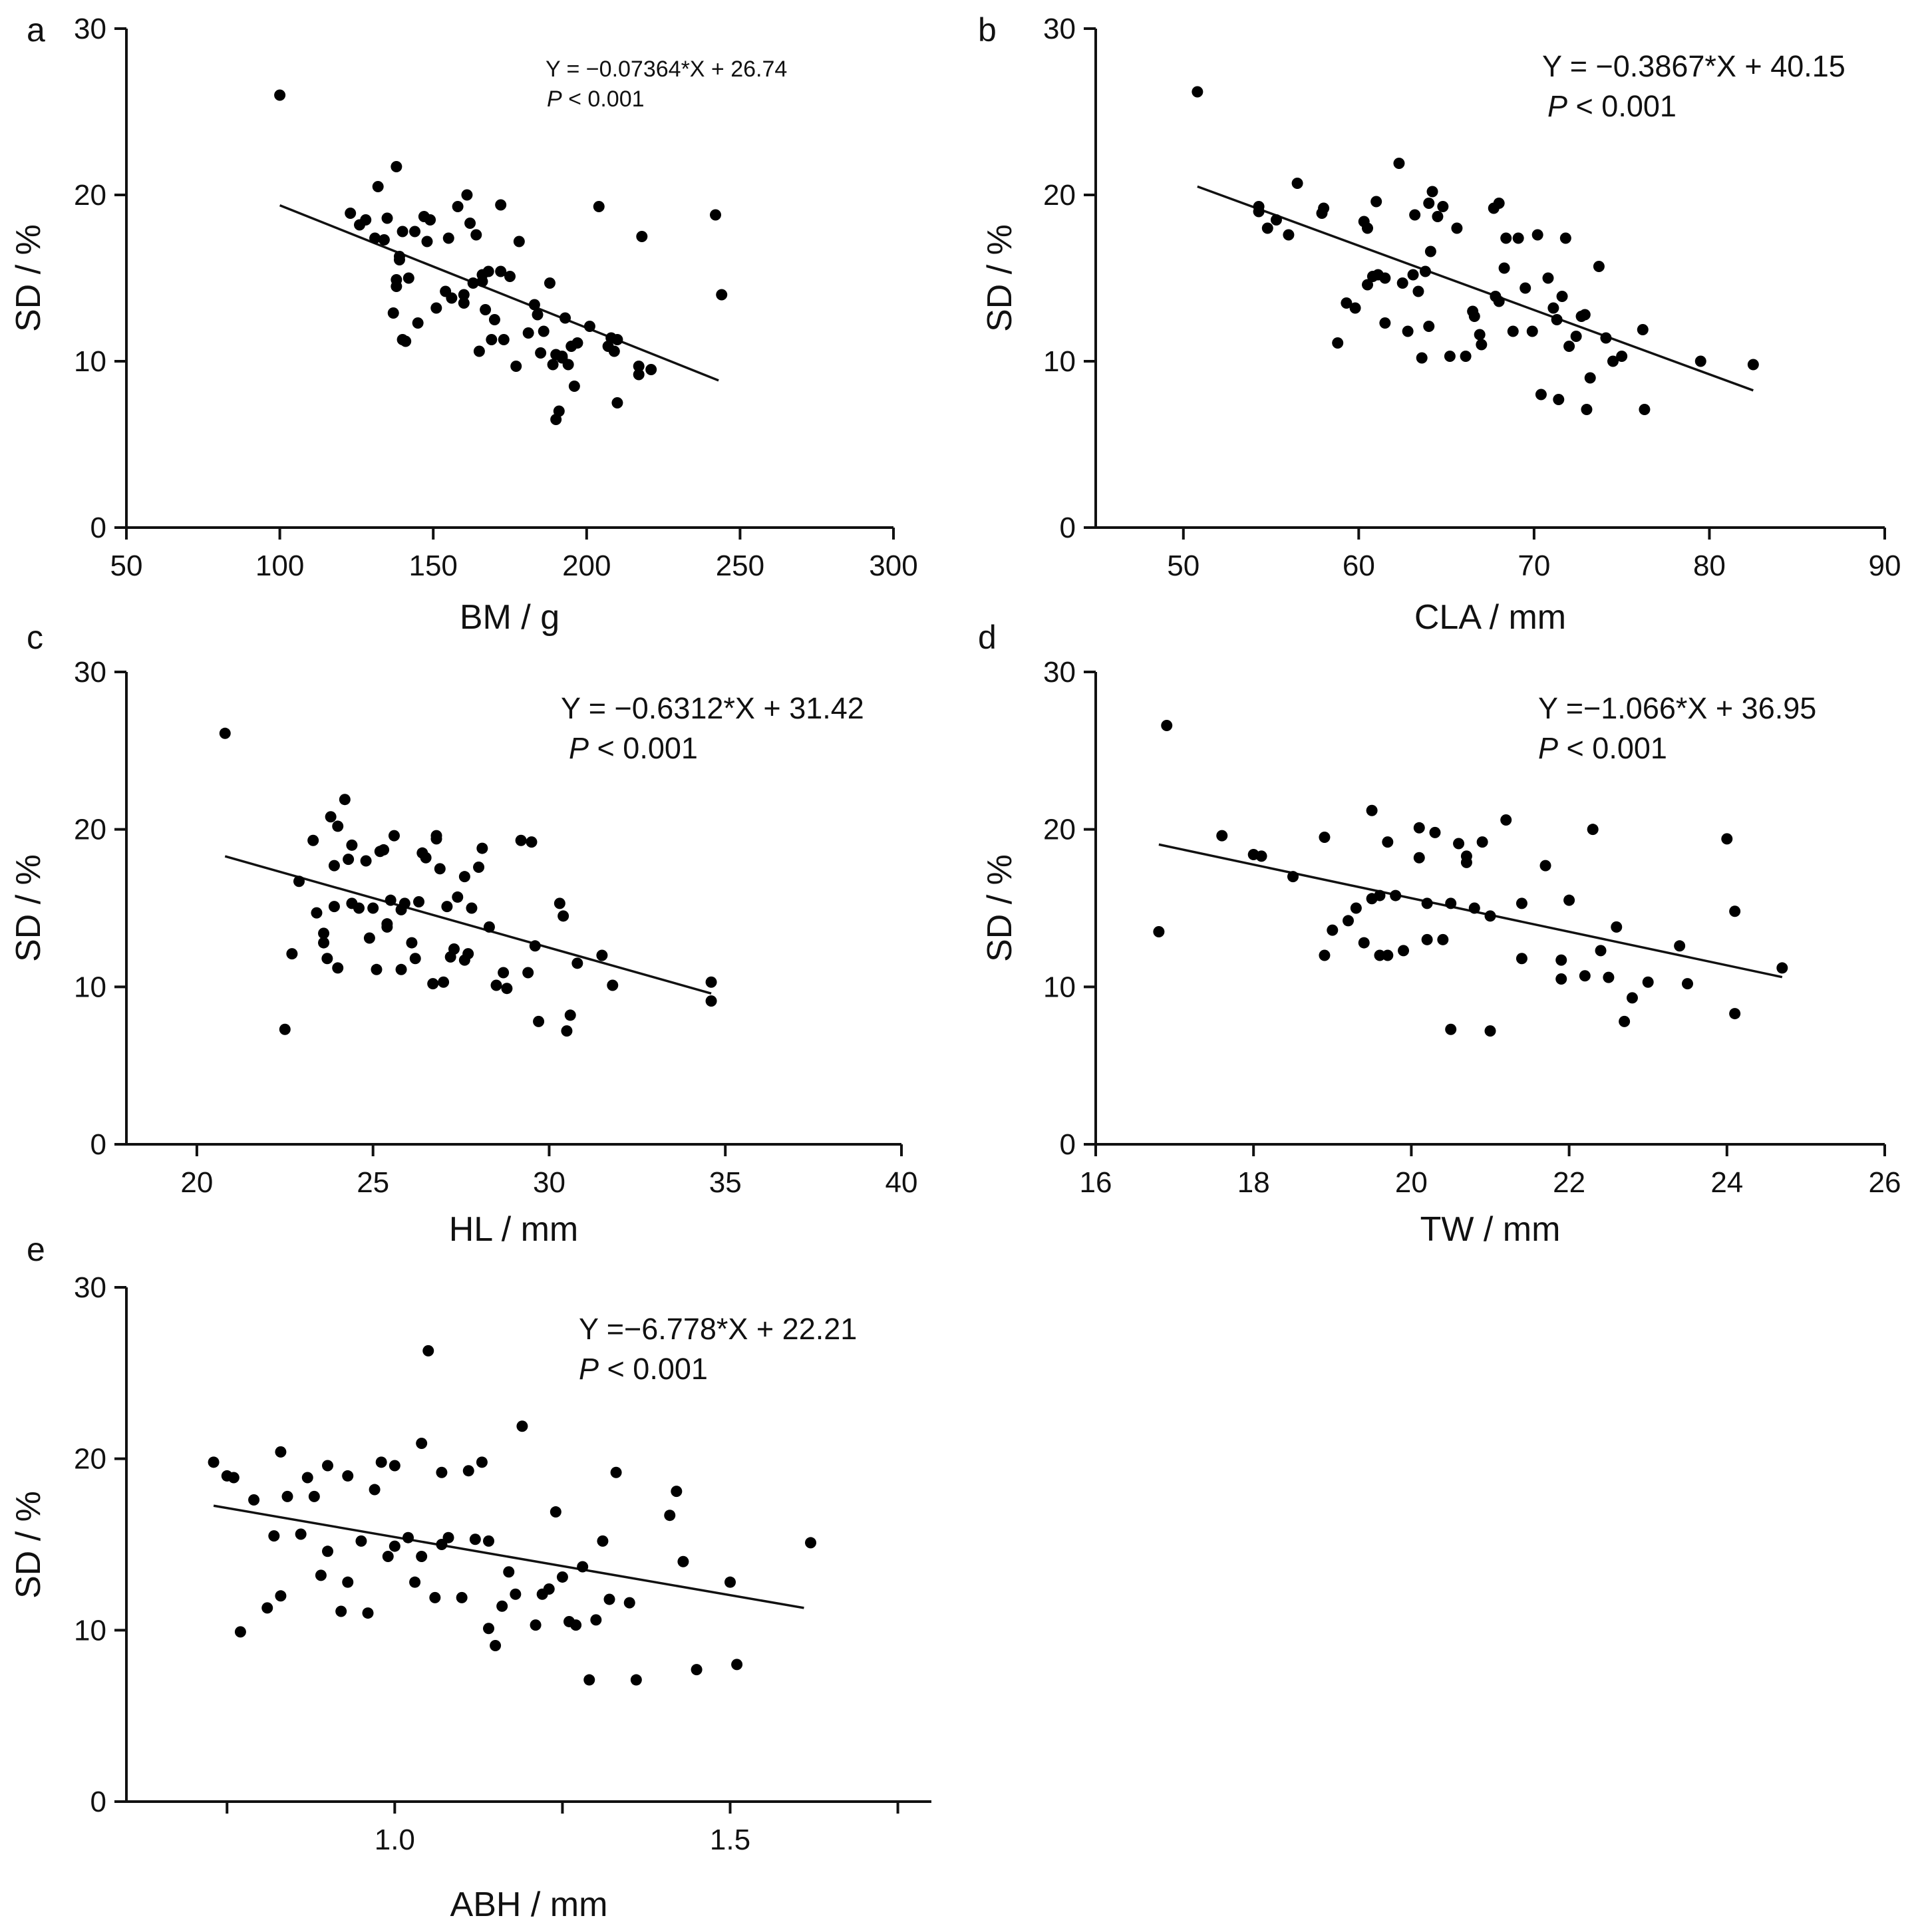  What do you see at coordinates (35, 637) in the screenshot?
I see `panel-letter: c` at bounding box center [35, 637].